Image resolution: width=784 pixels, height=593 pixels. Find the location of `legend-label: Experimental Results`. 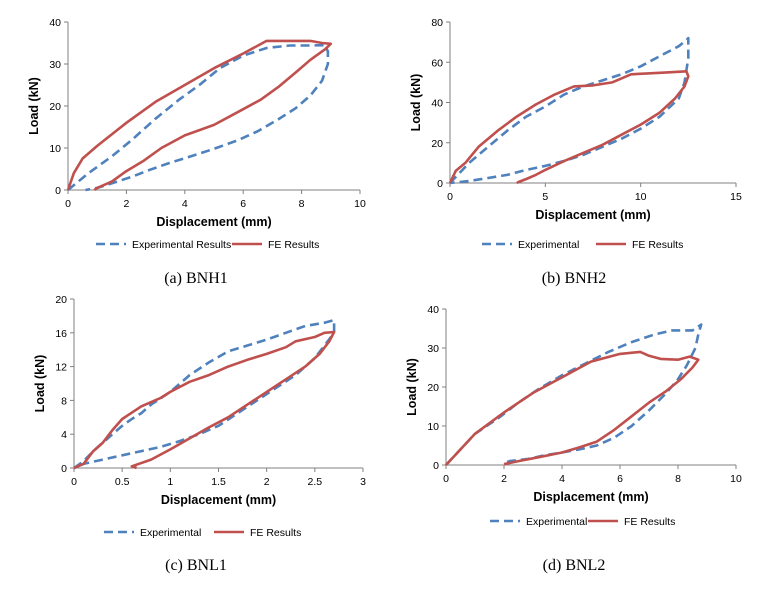

legend-label: Experimental Results is located at coordinates (181, 245).